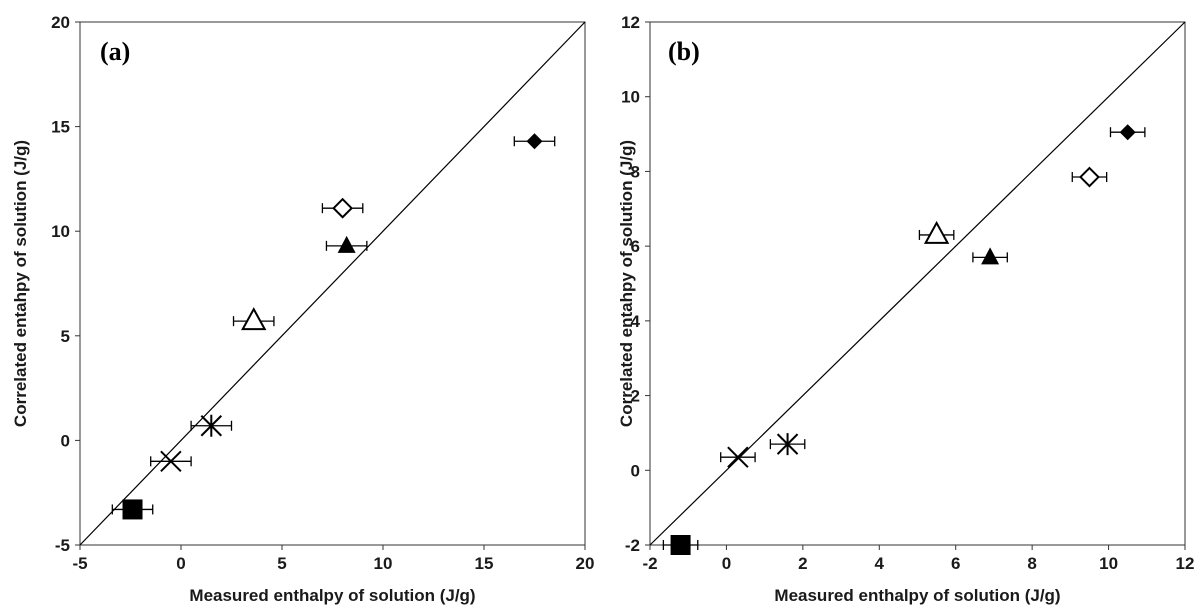 Image resolution: width=1201 pixels, height=609 pixels. What do you see at coordinates (115, 51) in the screenshot?
I see `panel-label: (a)` at bounding box center [115, 51].